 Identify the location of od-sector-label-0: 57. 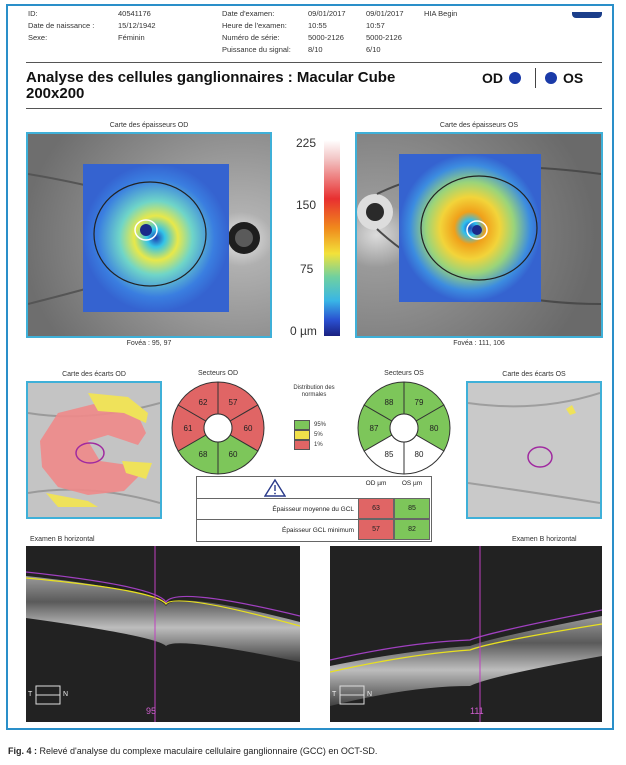
(233, 402).